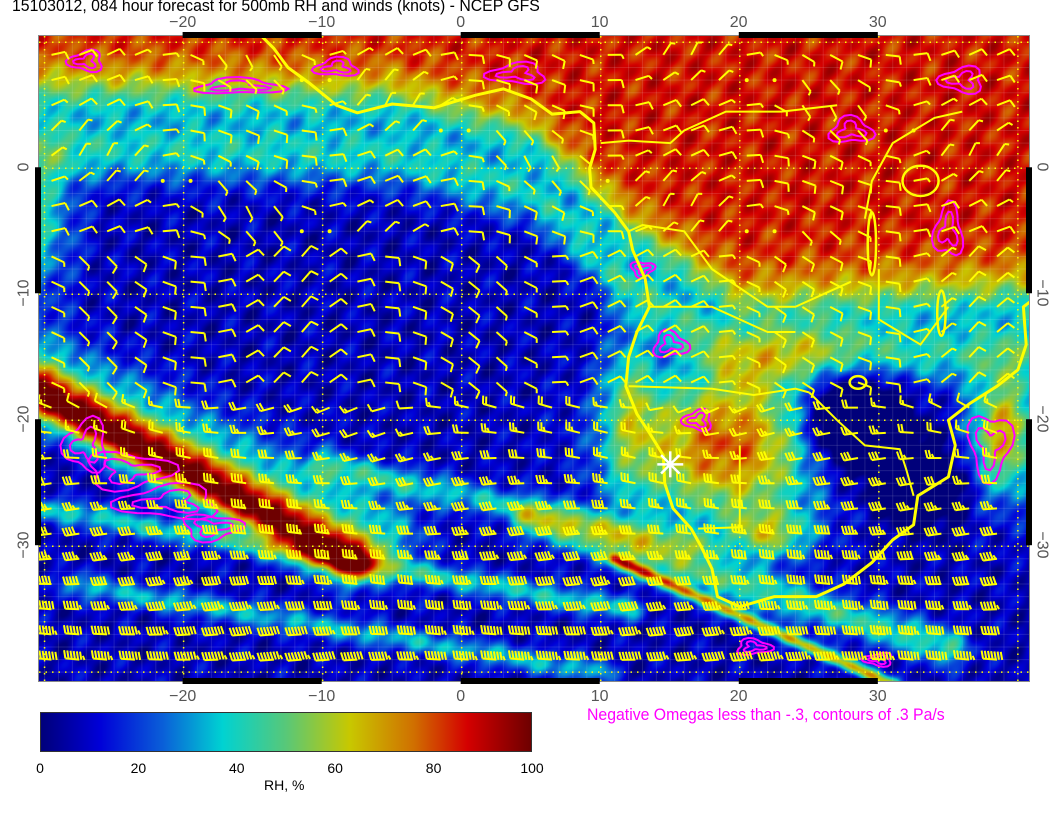  I want to click on lat-tick-label-right: −20, so click(1042, 419).